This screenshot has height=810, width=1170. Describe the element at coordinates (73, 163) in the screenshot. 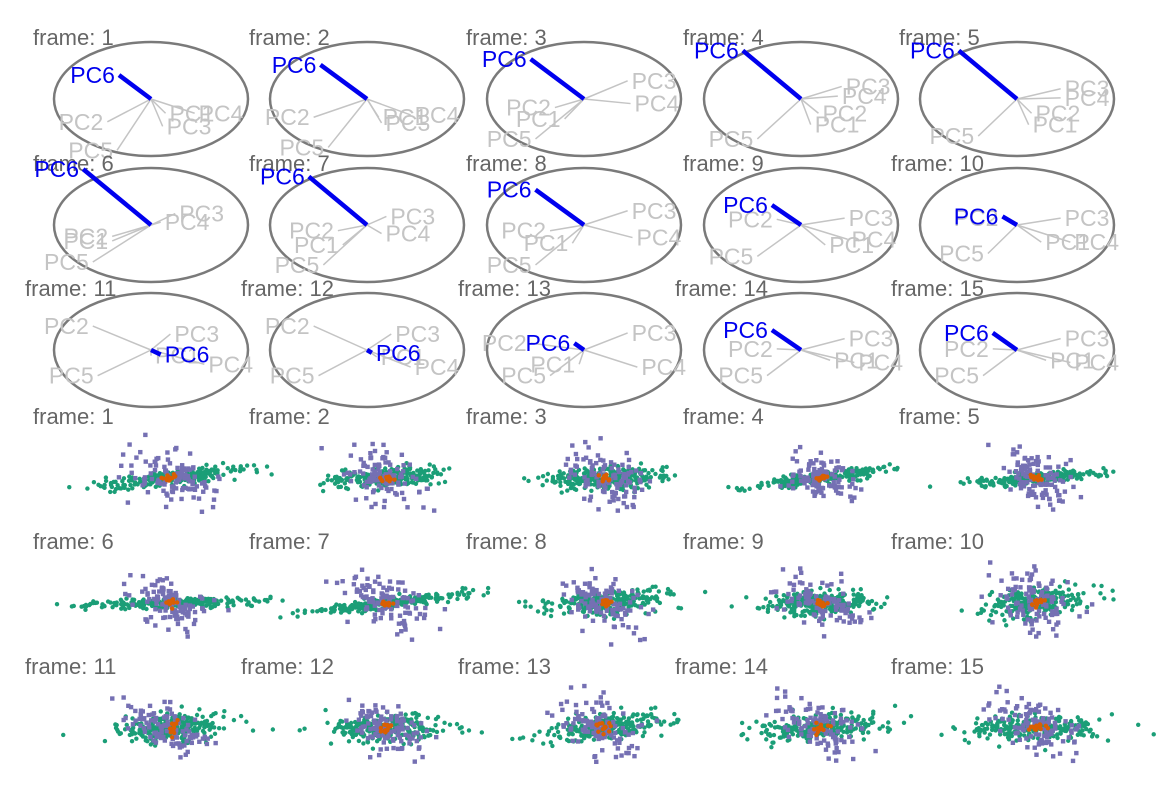

I see `frame-label: frame: 6` at that location.